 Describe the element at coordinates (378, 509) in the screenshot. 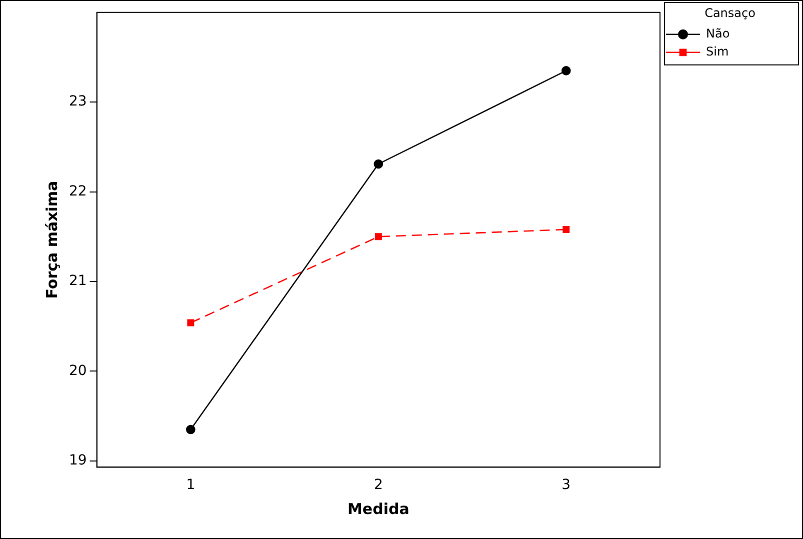

I see `x-axis-title: Medida` at that location.